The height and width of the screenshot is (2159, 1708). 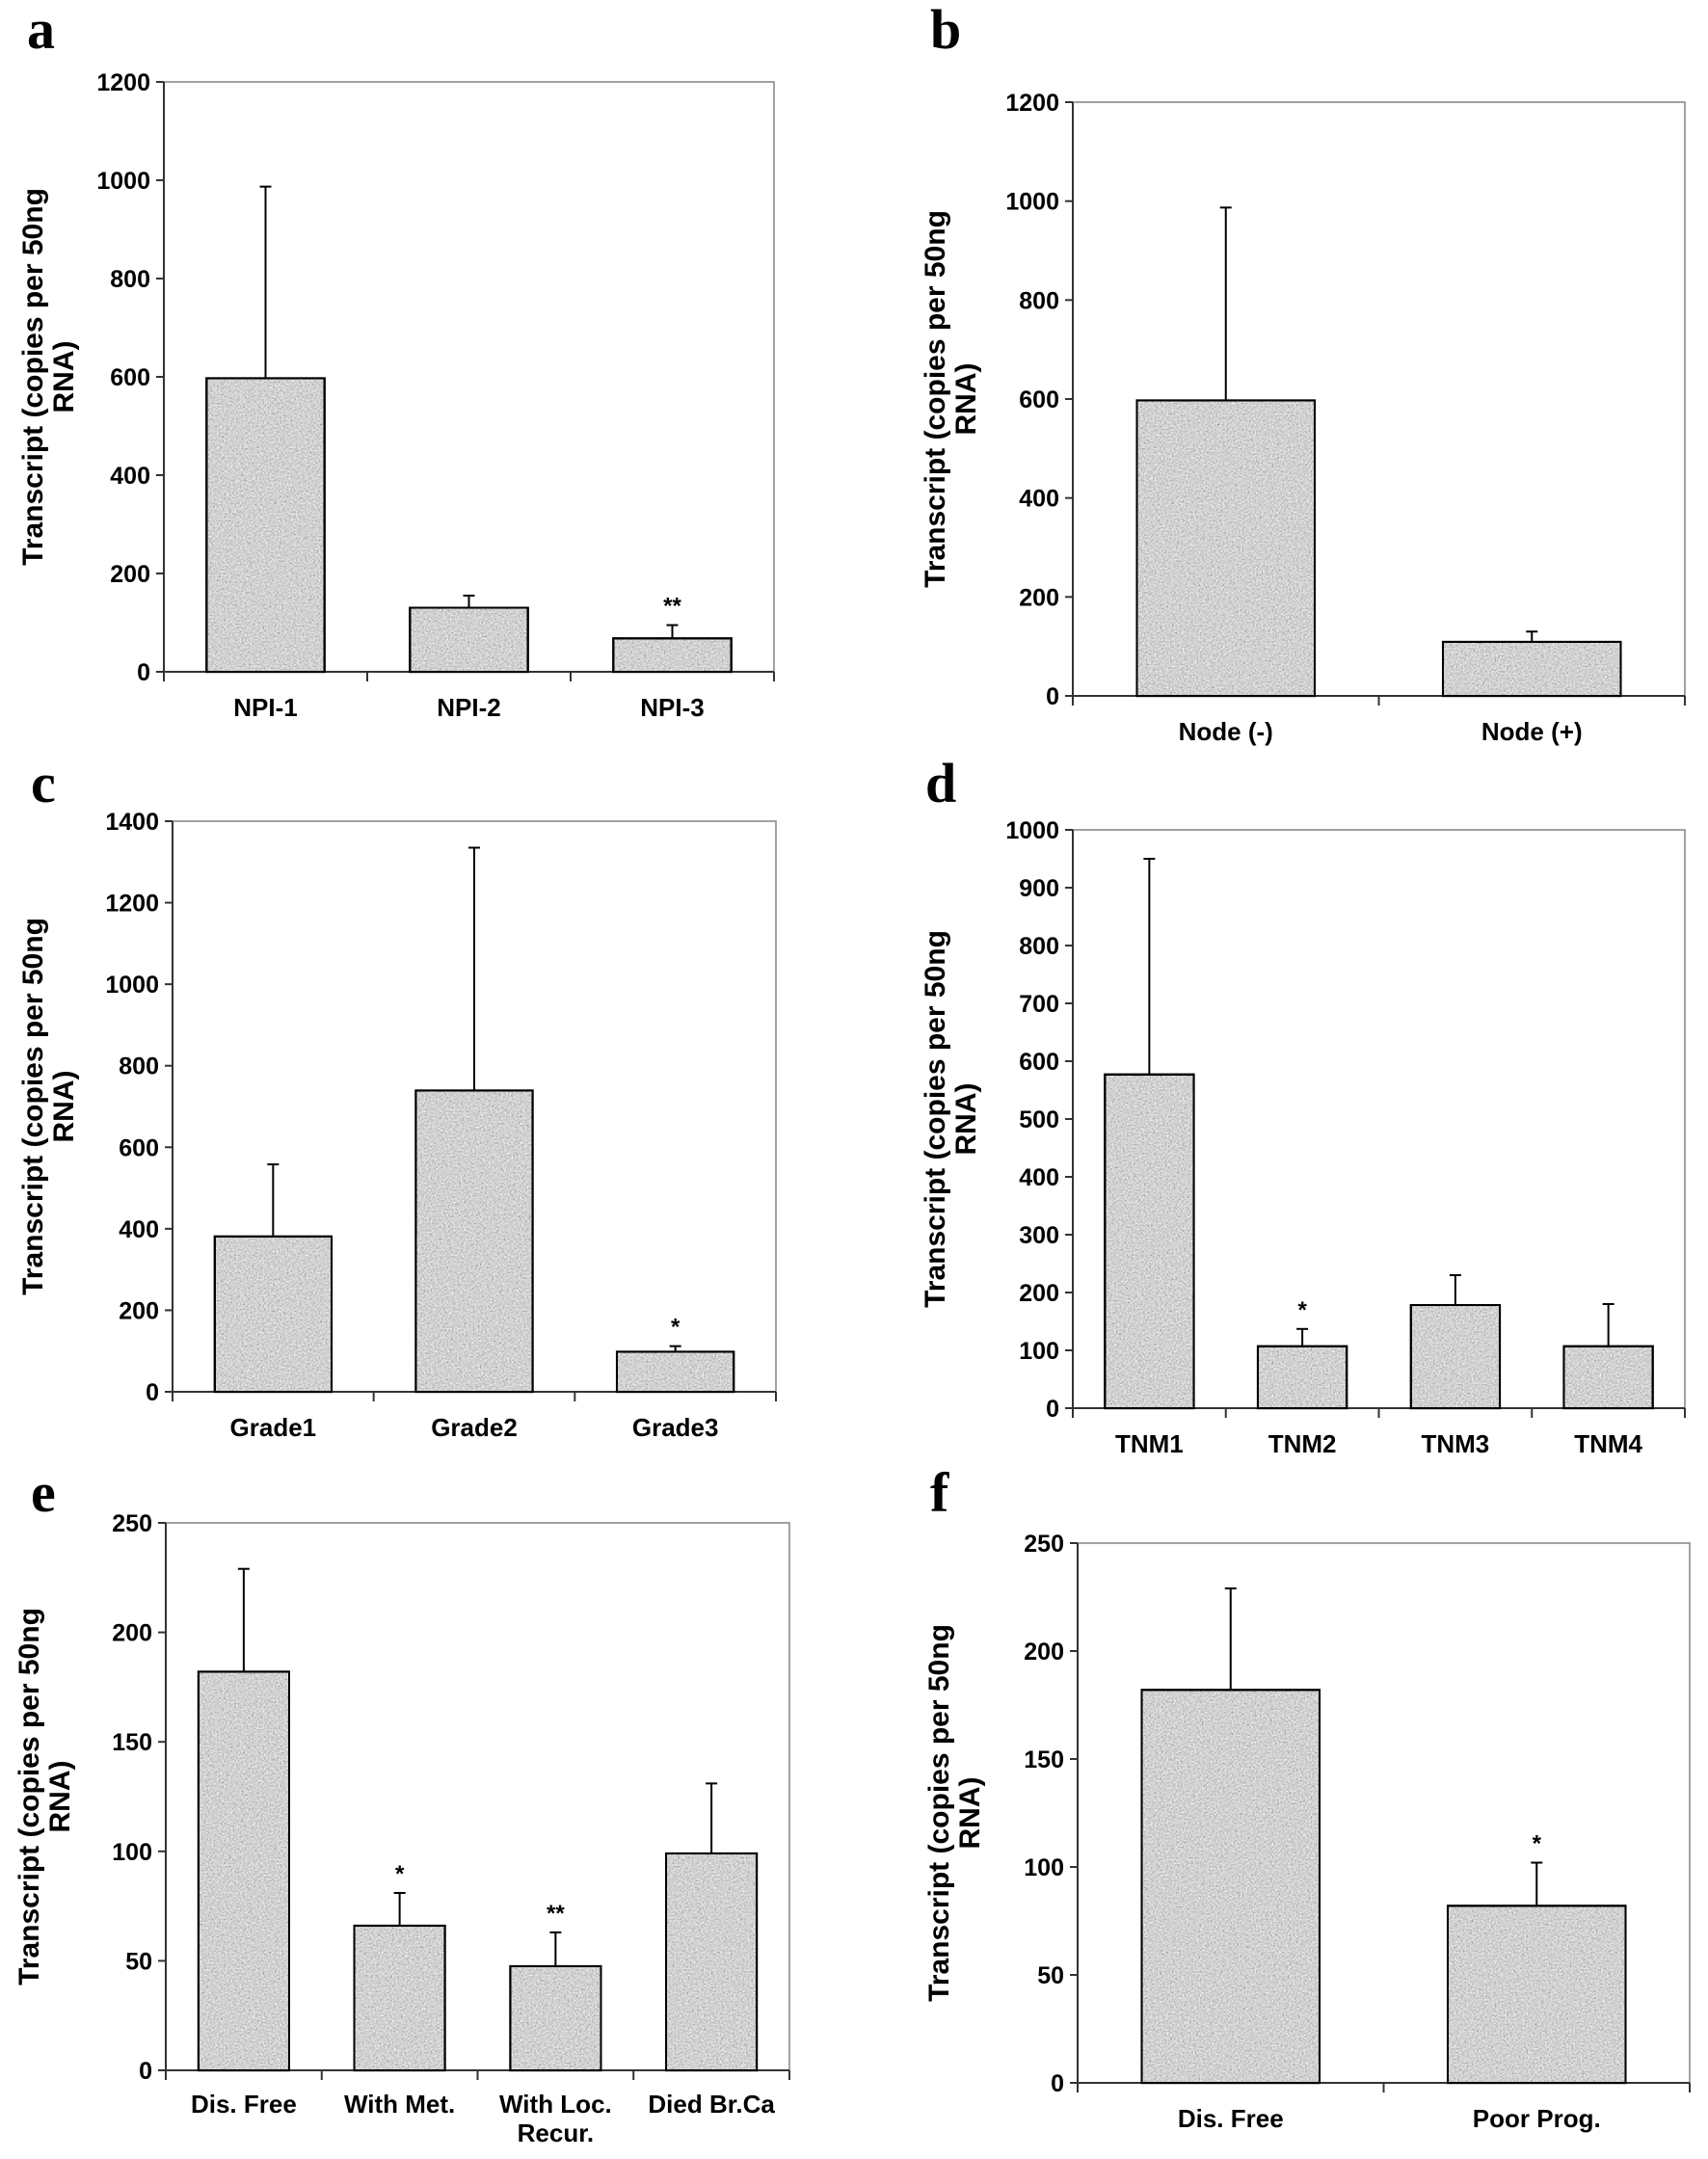 What do you see at coordinates (43, 1492) in the screenshot?
I see `panel-letter: e` at bounding box center [43, 1492].